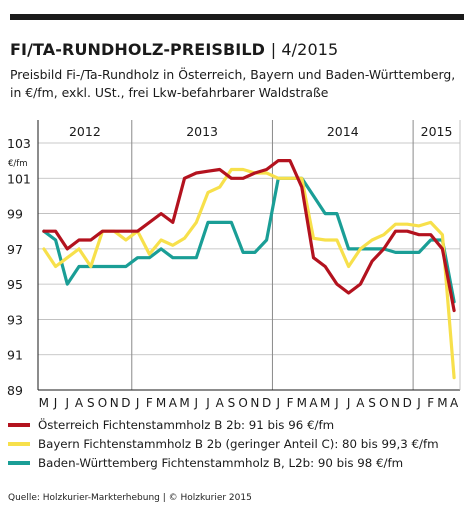 Image resolution: width=474 pixels, height=517 pixels. Describe the element at coordinates (15, 355) in the screenshot. I see `y-tick-label: 91` at that location.